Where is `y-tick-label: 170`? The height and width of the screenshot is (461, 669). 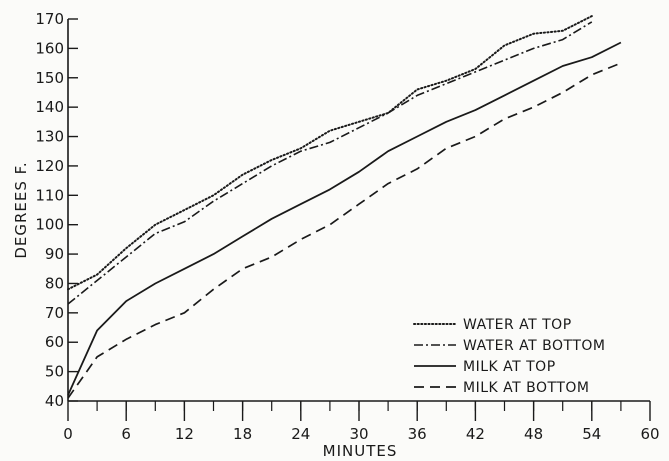
y-tick-label: 170 is located at coordinates (49, 19).